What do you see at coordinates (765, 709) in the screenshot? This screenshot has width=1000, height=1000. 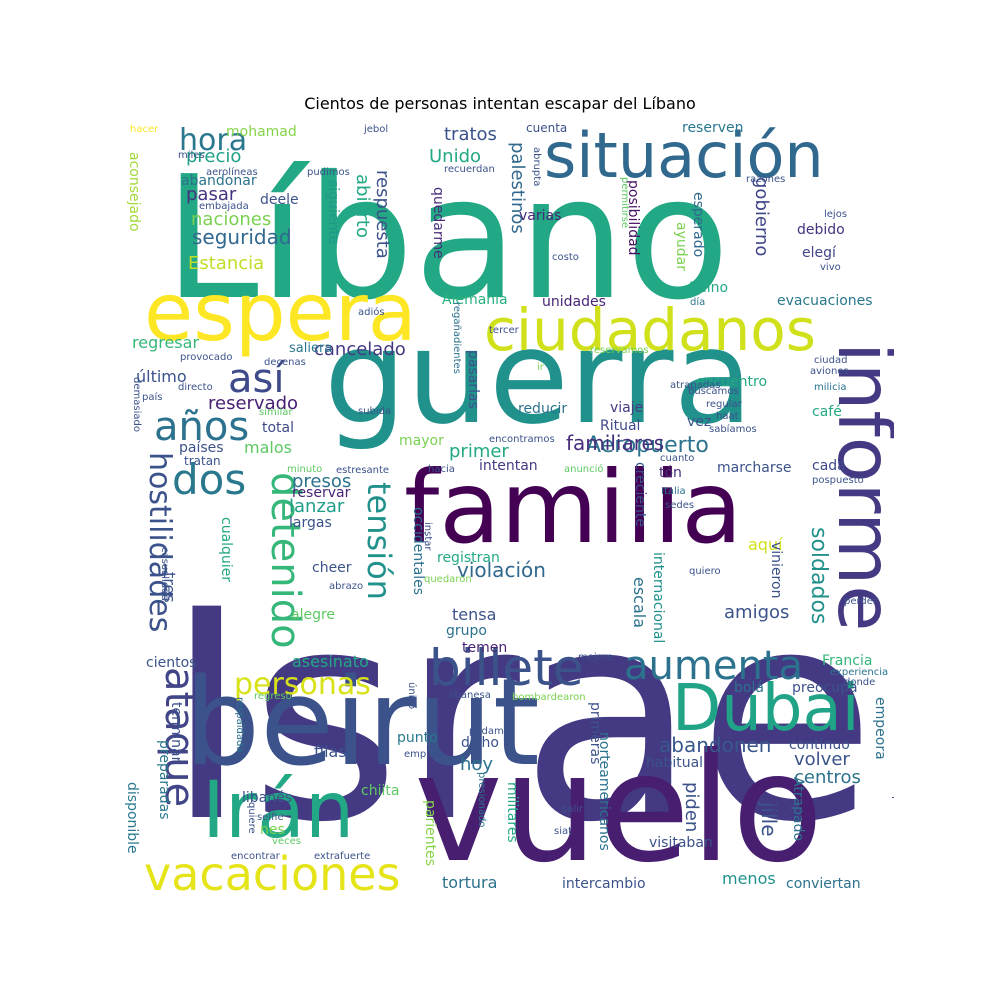 I see `word-12: Dubai` at bounding box center [765, 709].